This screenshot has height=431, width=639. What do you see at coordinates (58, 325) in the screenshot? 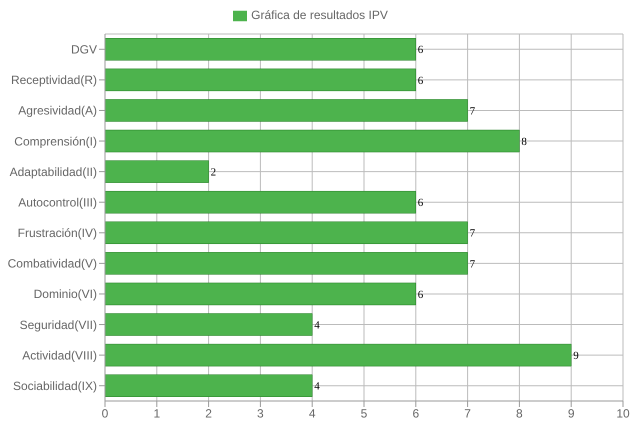
I see `y-tick-label: Seguridad(VII)` at bounding box center [58, 325].